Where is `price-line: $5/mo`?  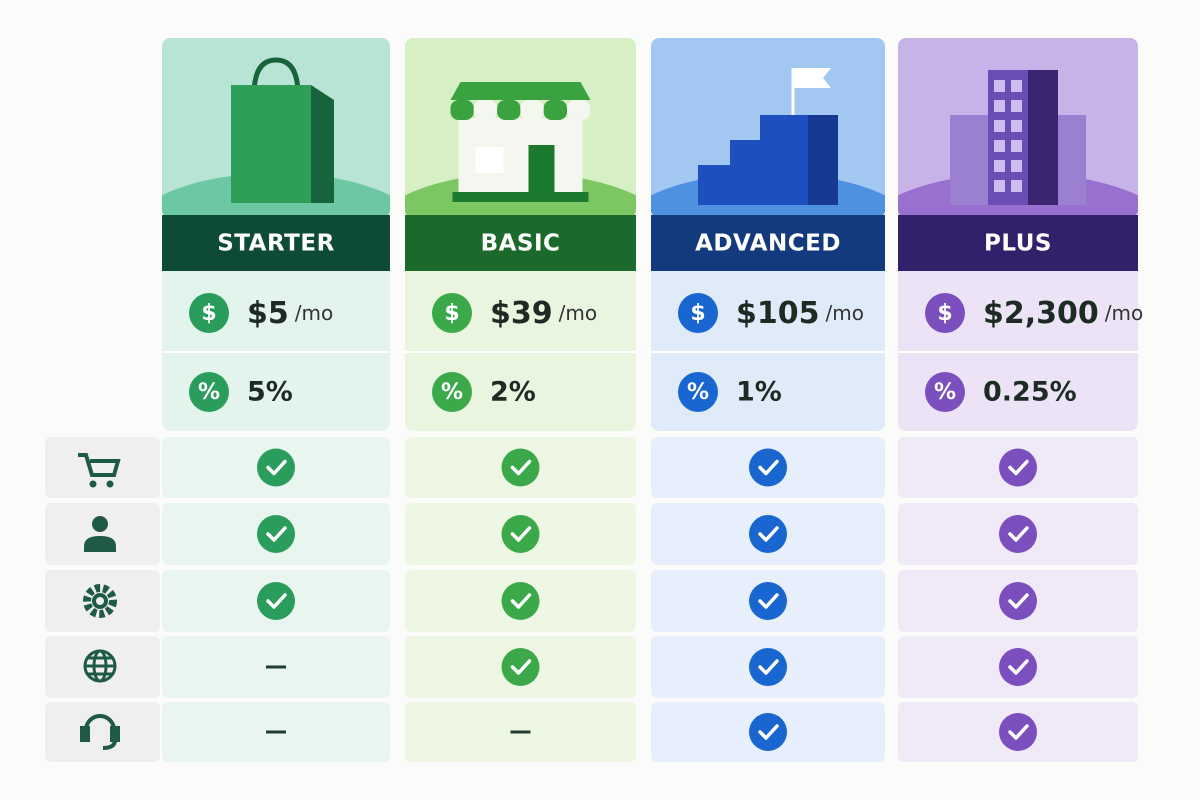
price-line: $5/mo is located at coordinates (290, 313).